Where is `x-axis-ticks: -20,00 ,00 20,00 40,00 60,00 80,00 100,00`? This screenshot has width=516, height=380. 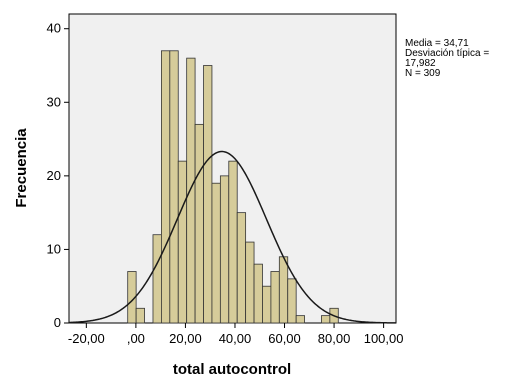
x-axis-ticks: -20,00 ,00 20,00 40,00 60,00 80,00 100,00 is located at coordinates (236, 334).